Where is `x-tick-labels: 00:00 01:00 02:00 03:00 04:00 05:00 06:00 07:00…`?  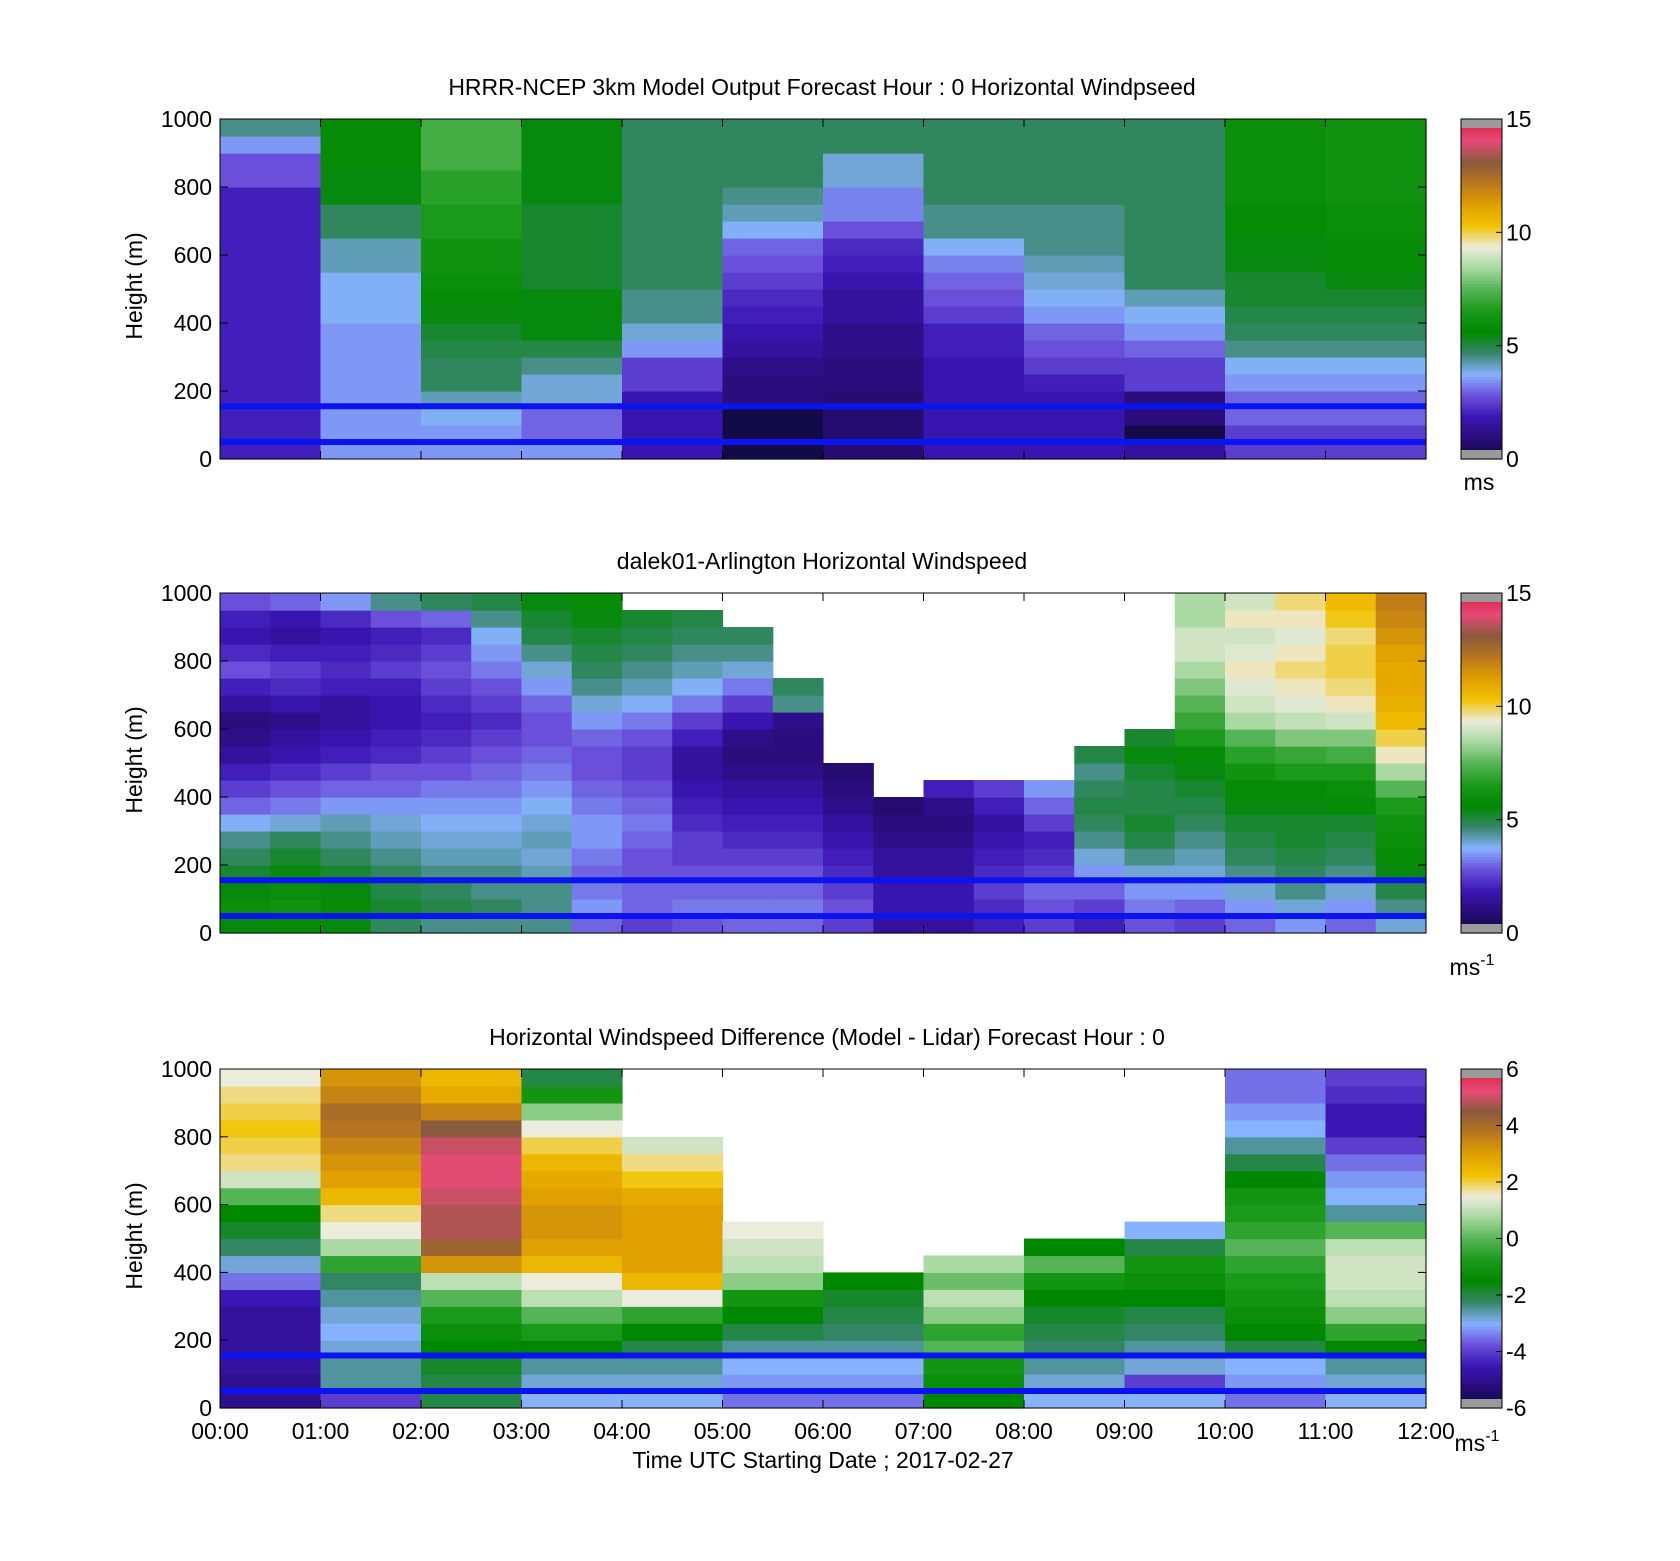 x-tick-labels: 00:00 01:00 02:00 03:00 04:00 05:00 06:00 07:00… is located at coordinates (823, 1431).